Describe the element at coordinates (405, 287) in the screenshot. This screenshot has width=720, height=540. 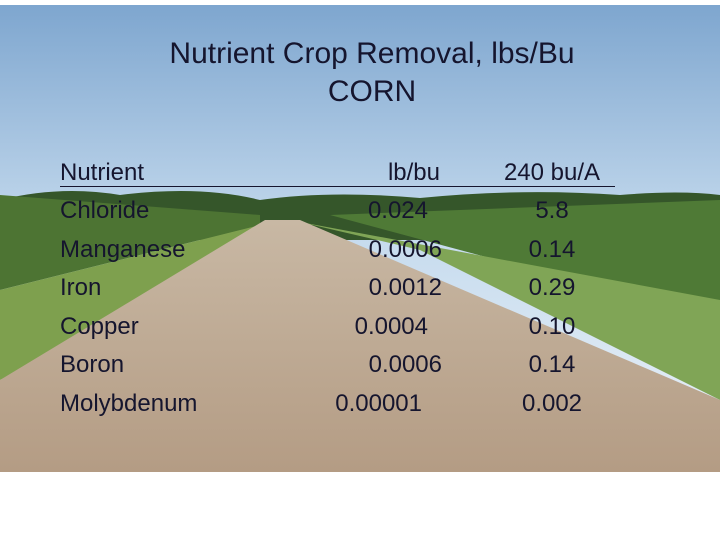
I see `per-bushel-cell: 0.0012` at that location.